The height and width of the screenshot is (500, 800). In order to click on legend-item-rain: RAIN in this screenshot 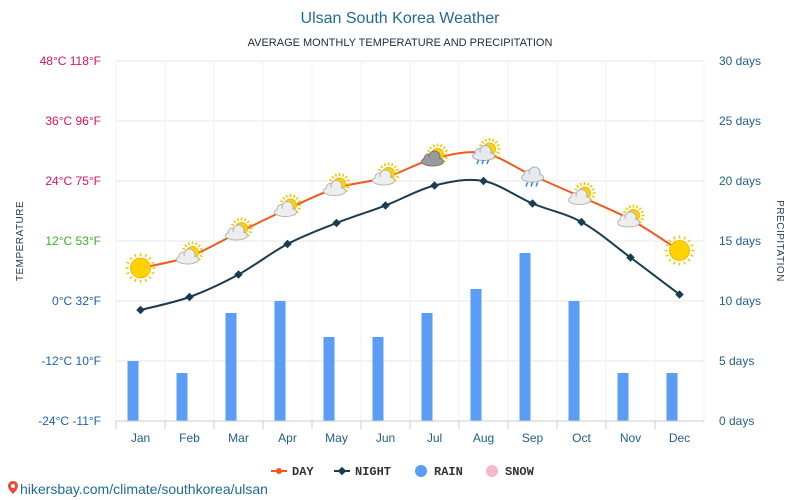, I will do `click(439, 472)`.